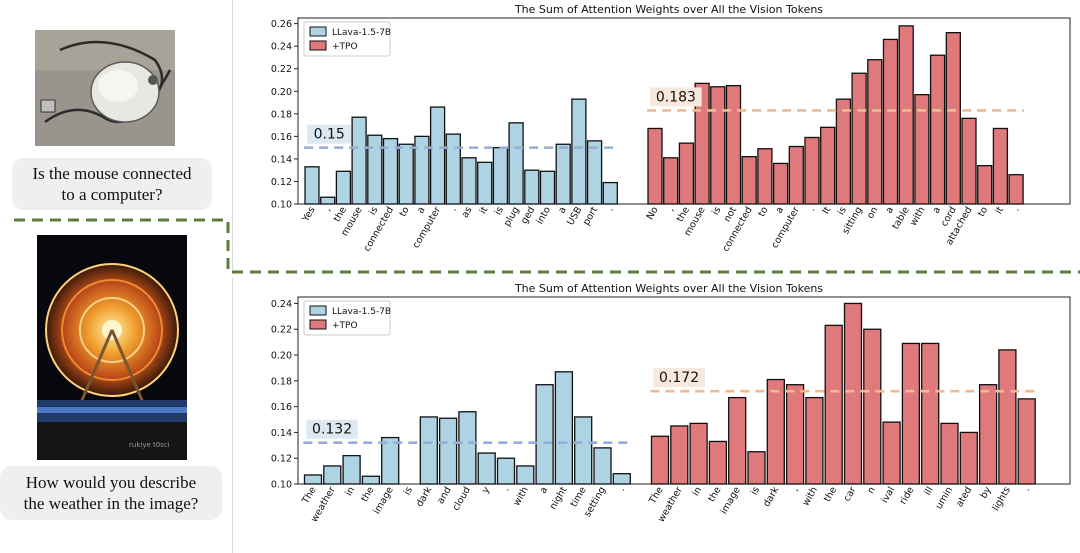 The height and width of the screenshot is (553, 1080). Describe the element at coordinates (785, 227) in the screenshot. I see `tpo-token-label: computer` at that location.